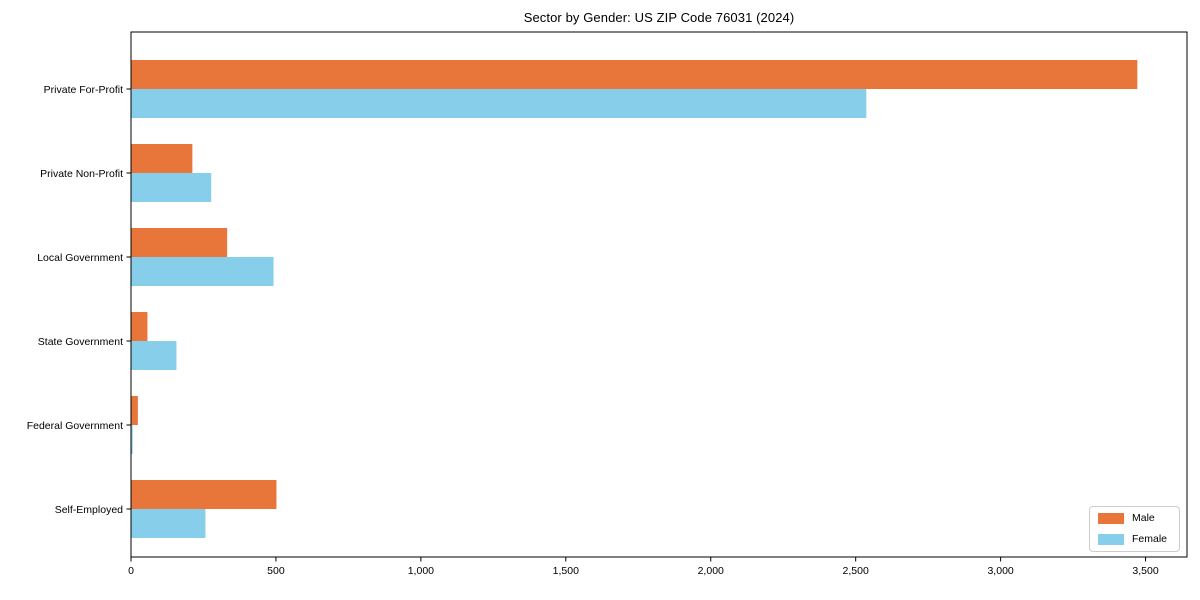  What do you see at coordinates (134, 410) in the screenshot?
I see `bar-male-federal-government` at bounding box center [134, 410].